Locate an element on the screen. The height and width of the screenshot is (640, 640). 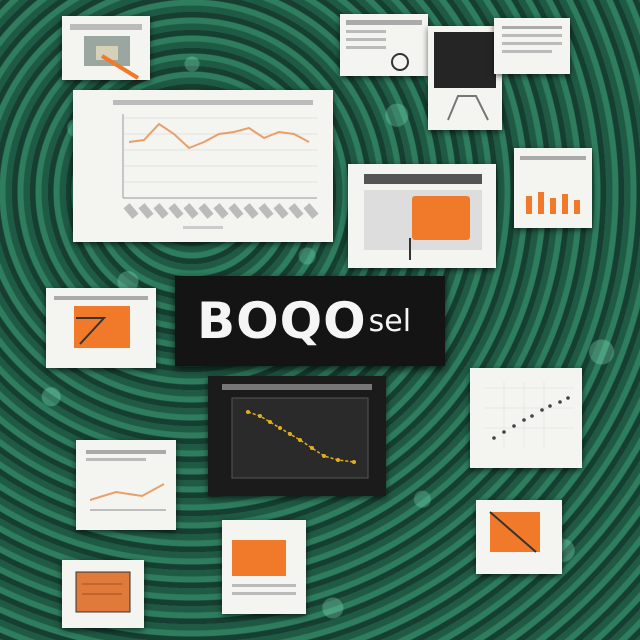
line-chart is located at coordinates (216, 164).